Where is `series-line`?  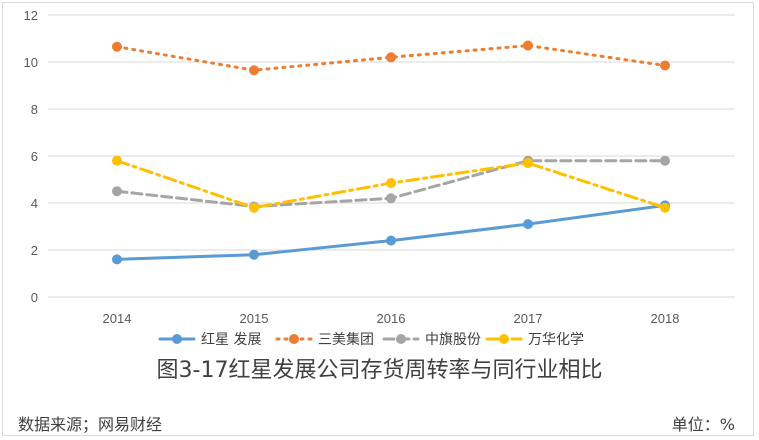 series-line is located at coordinates (391, 232).